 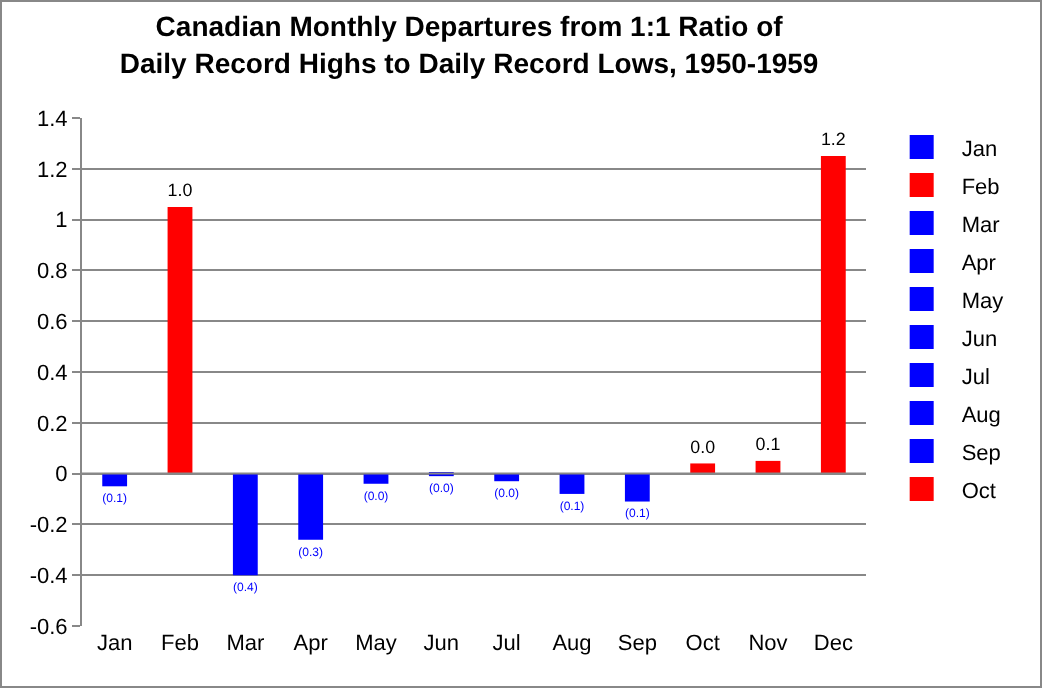 I want to click on legend-label: Aug, so click(x=981, y=415).